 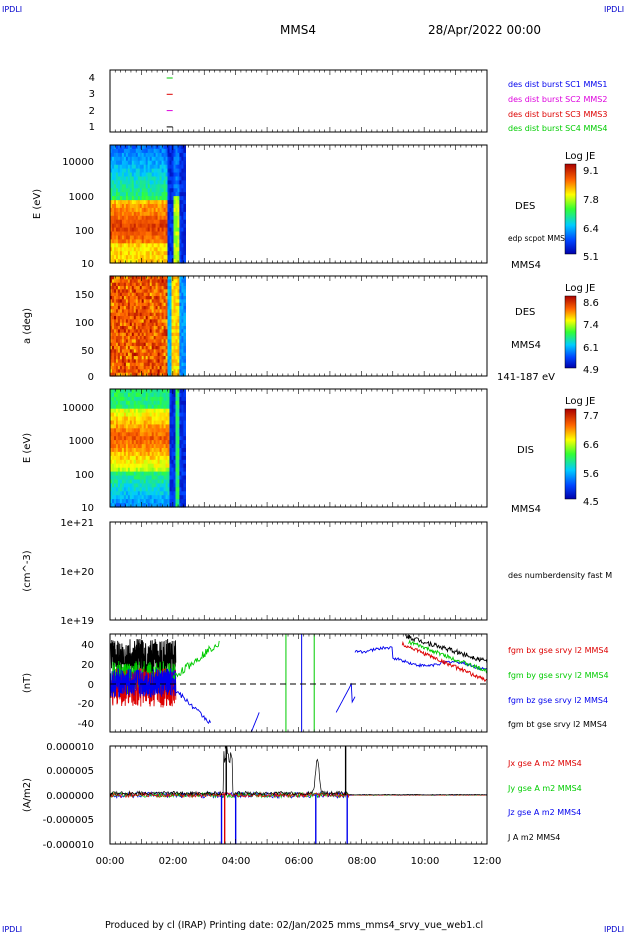 What do you see at coordinates (148, 448) in the screenshot?
I see `dis-energy-heatmap` at bounding box center [148, 448].